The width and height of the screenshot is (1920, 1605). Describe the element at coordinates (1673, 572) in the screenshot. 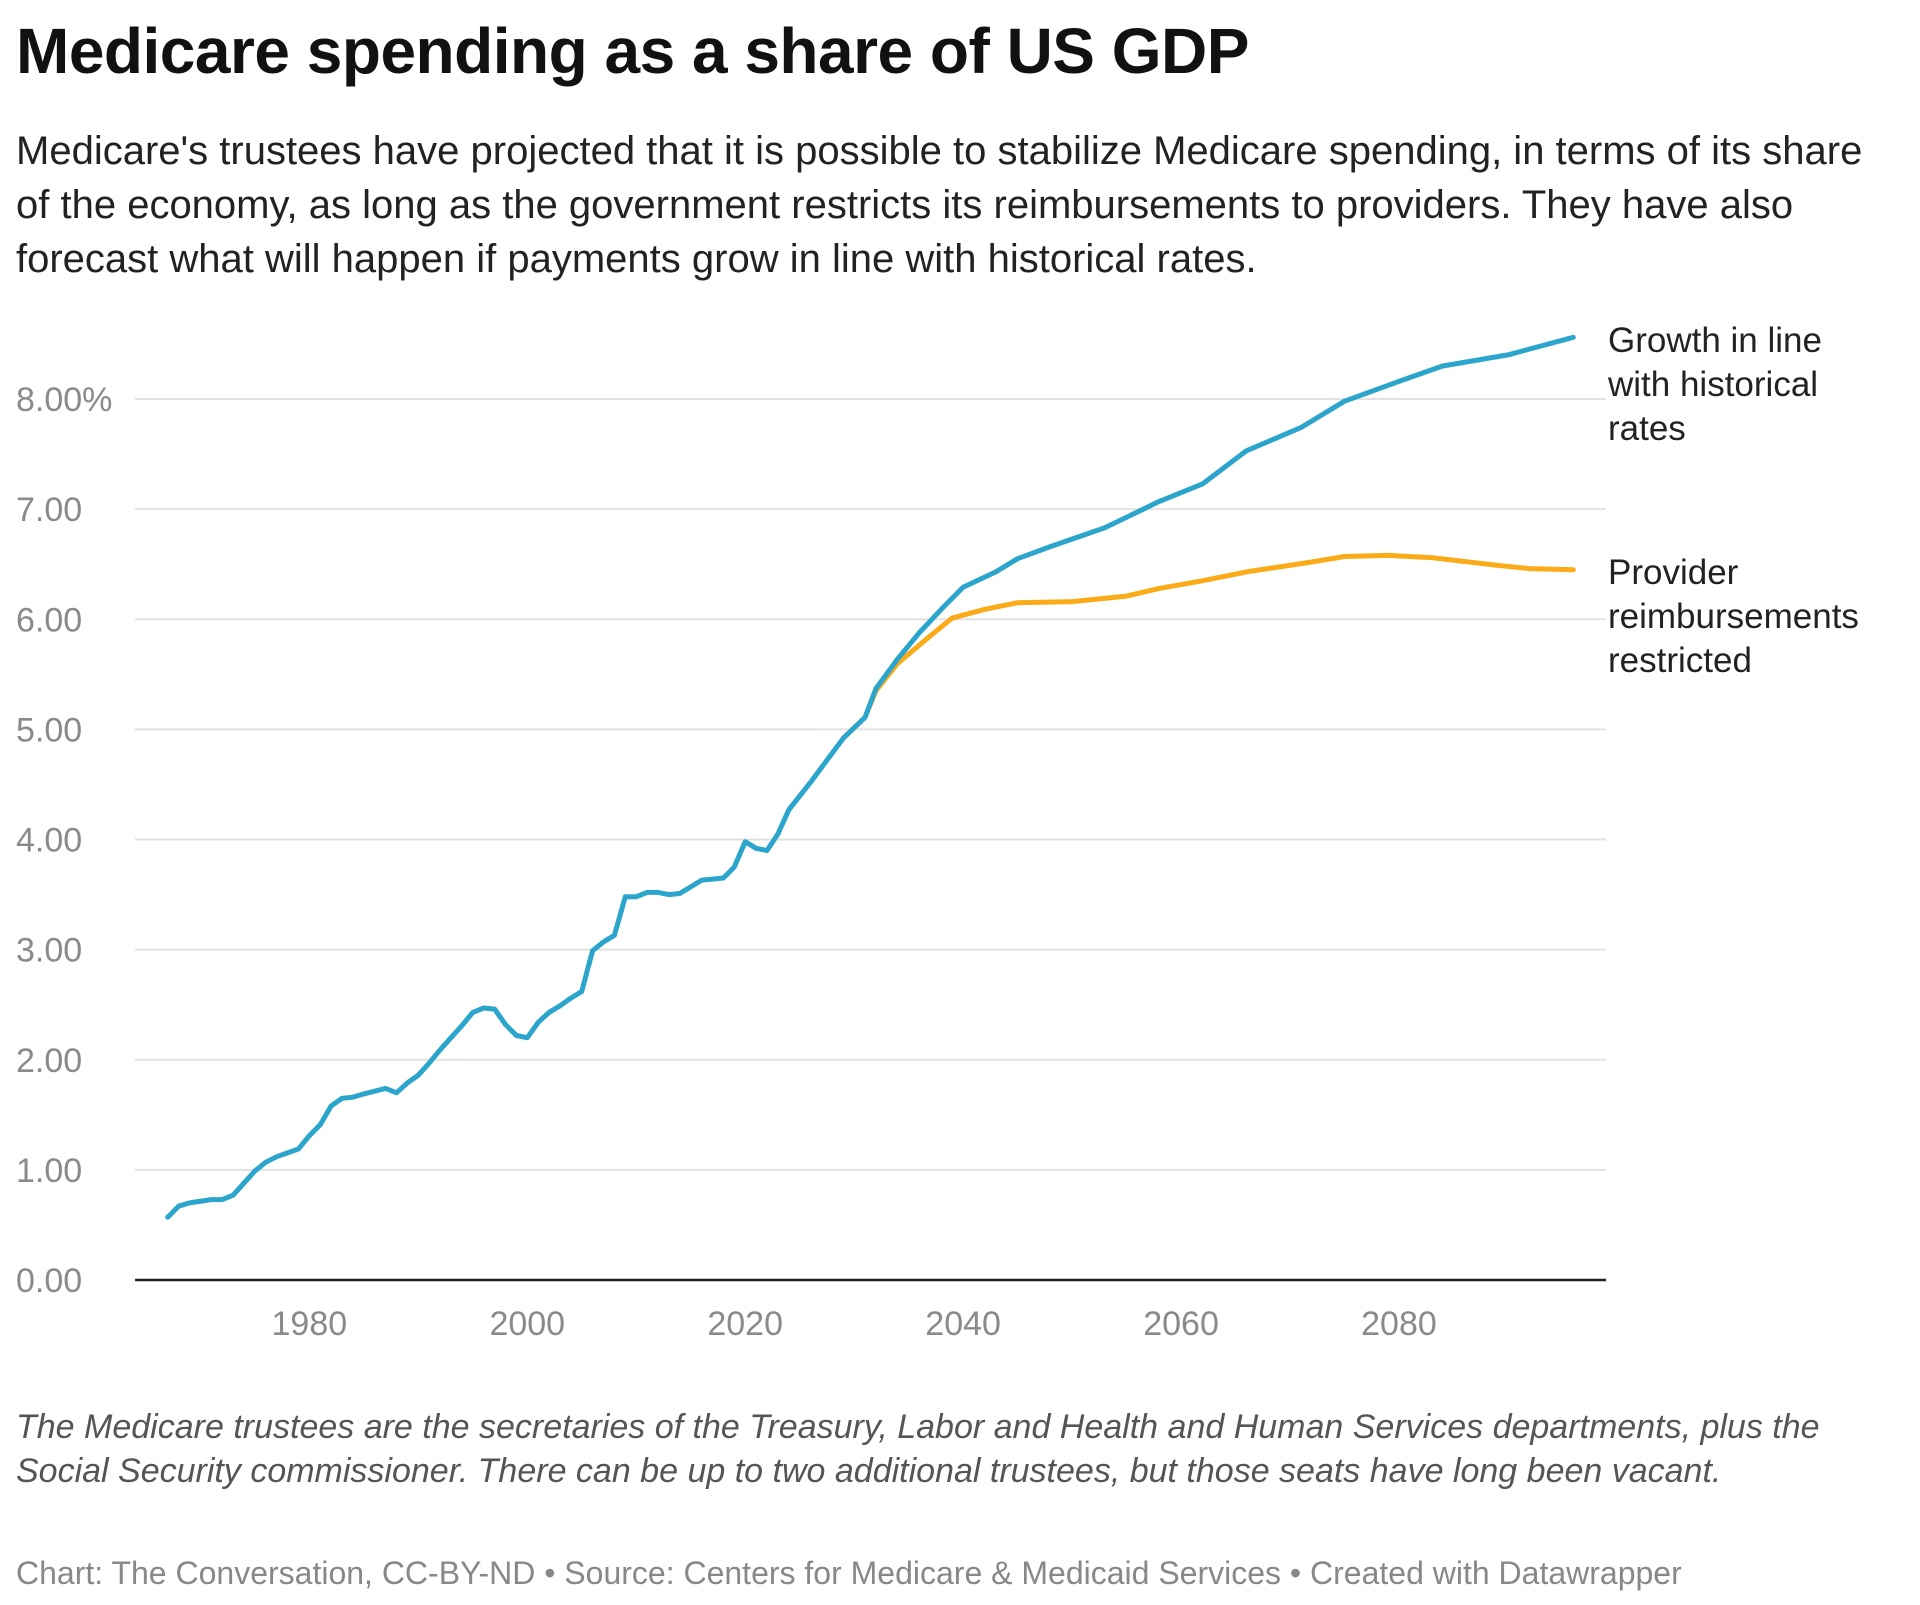

I see `series-label: Provider` at that location.